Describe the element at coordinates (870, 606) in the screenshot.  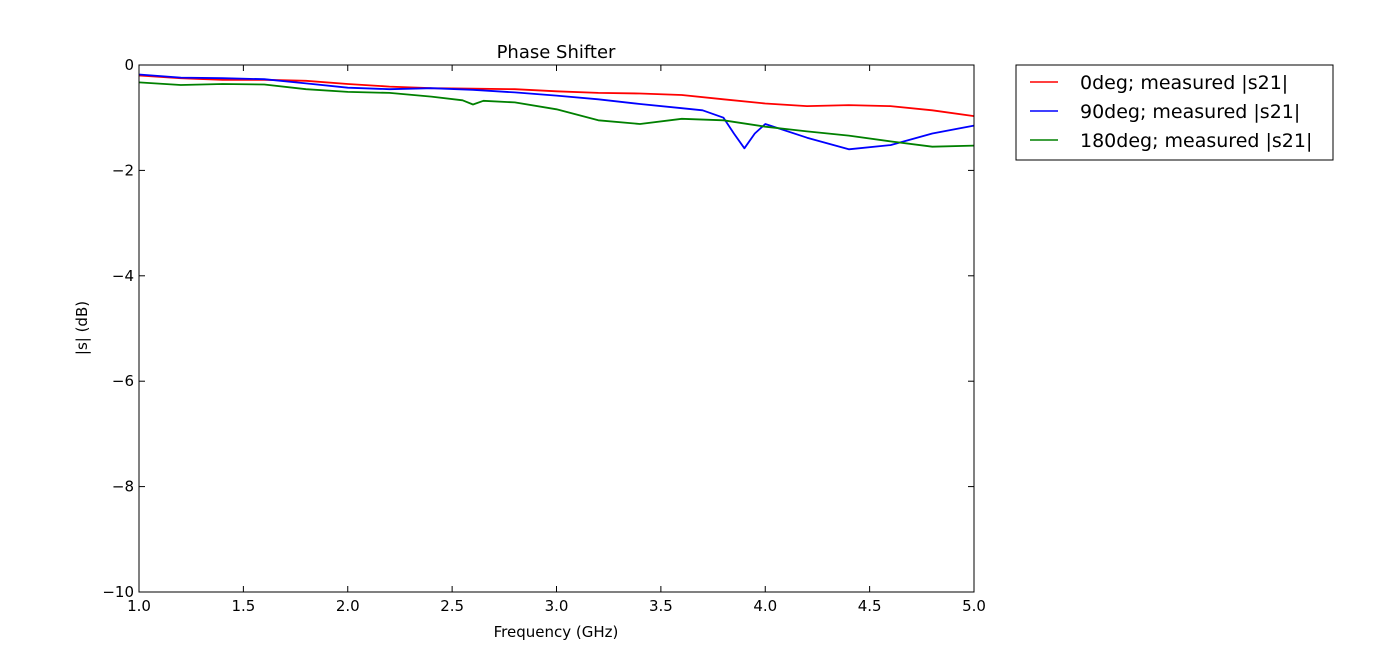
I see `x-tick-label: 4.5` at that location.